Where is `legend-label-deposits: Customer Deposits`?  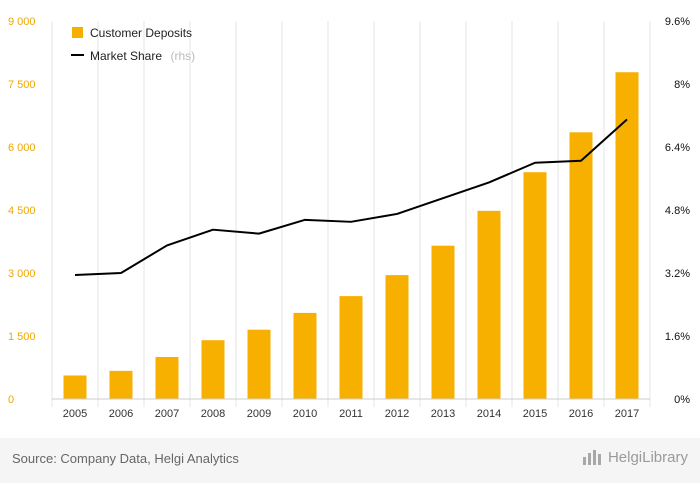
legend-label-deposits: Customer Deposits is located at coordinates (141, 33).